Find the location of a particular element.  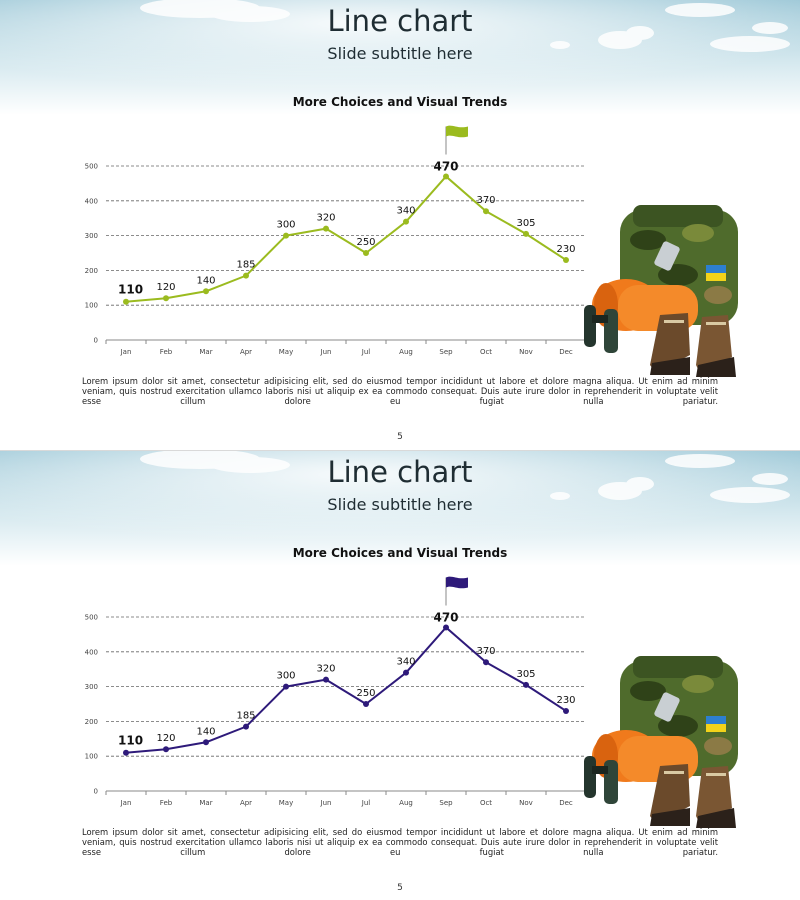

data-label: 140 is located at coordinates (205, 280).